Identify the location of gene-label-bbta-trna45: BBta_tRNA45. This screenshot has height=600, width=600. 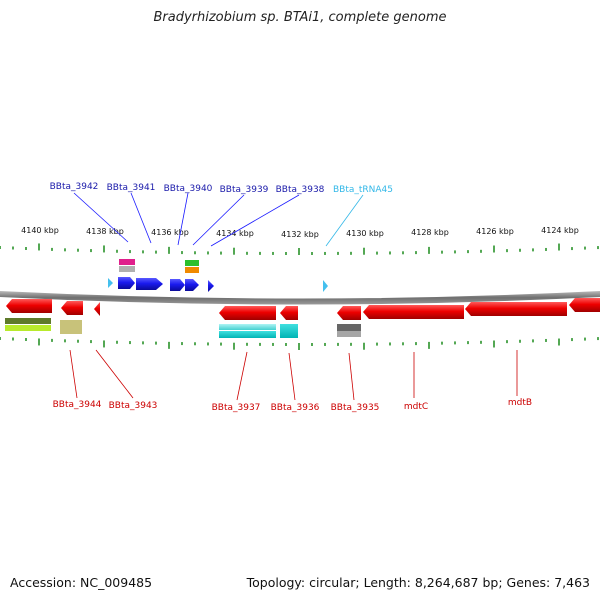
(363, 190).